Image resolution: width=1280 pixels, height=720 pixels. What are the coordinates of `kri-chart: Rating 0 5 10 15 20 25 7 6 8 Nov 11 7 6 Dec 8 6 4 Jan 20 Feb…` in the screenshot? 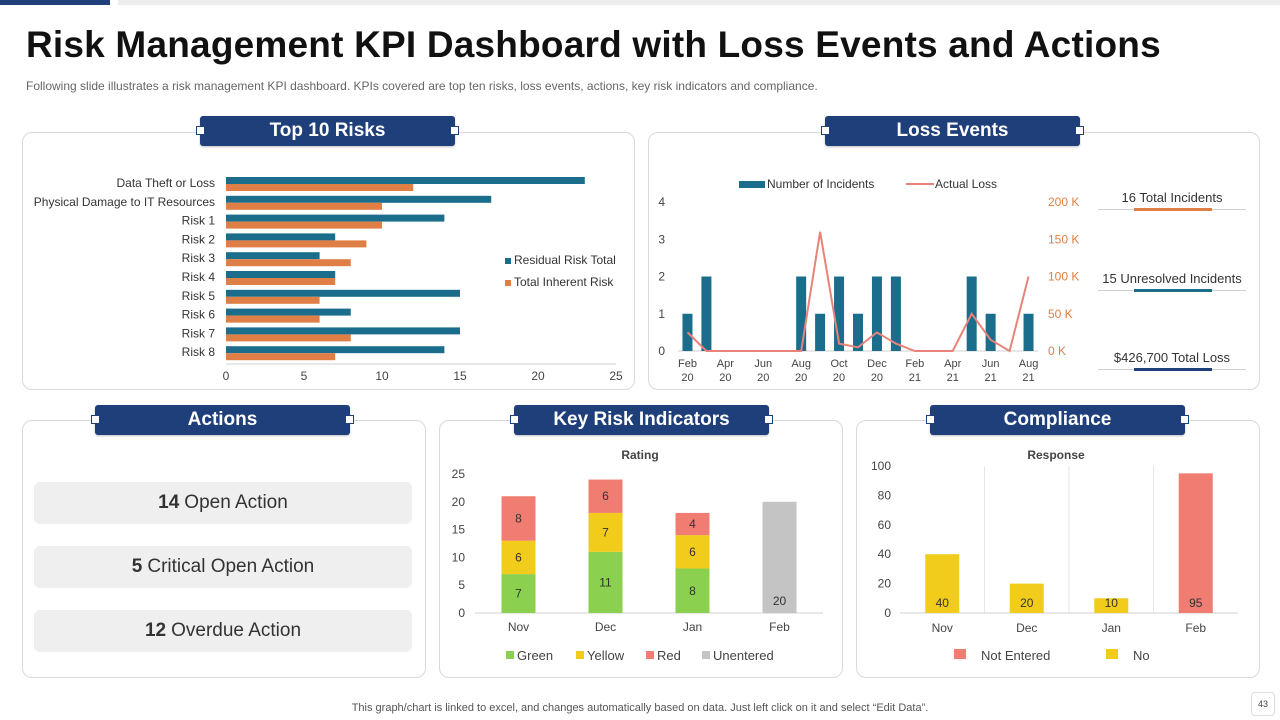 It's located at (640, 558).